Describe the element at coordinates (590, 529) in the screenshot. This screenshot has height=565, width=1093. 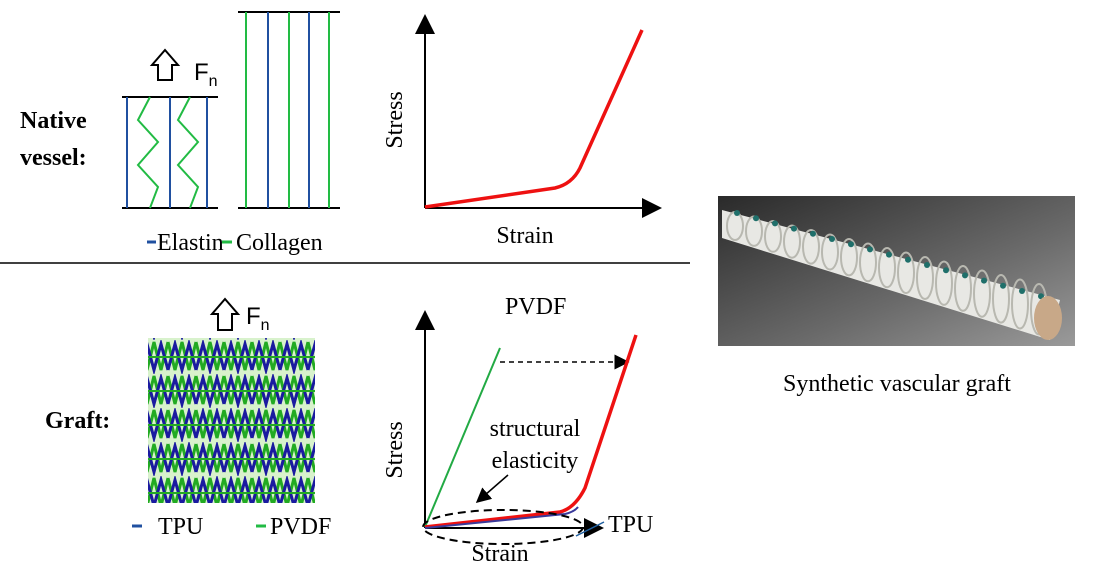
I see `label-leader` at that location.